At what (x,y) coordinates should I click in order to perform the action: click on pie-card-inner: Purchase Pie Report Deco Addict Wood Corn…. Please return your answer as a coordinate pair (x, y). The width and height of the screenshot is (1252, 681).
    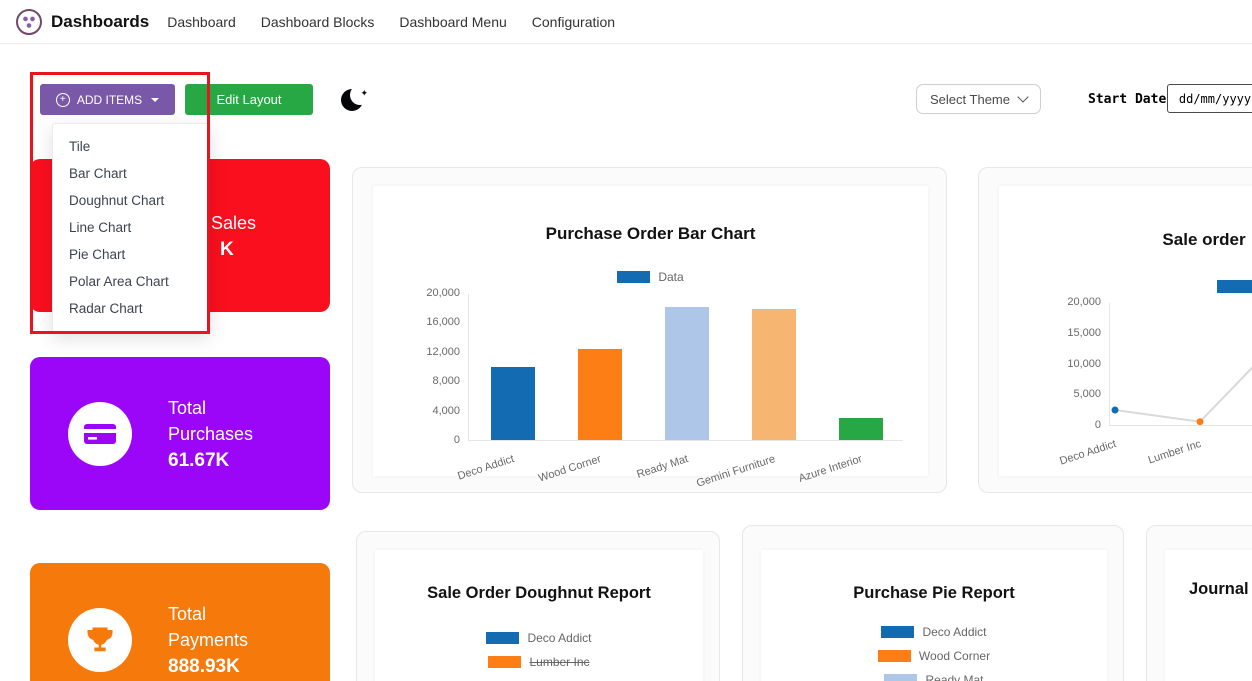
    Looking at the image, I should click on (934, 615).